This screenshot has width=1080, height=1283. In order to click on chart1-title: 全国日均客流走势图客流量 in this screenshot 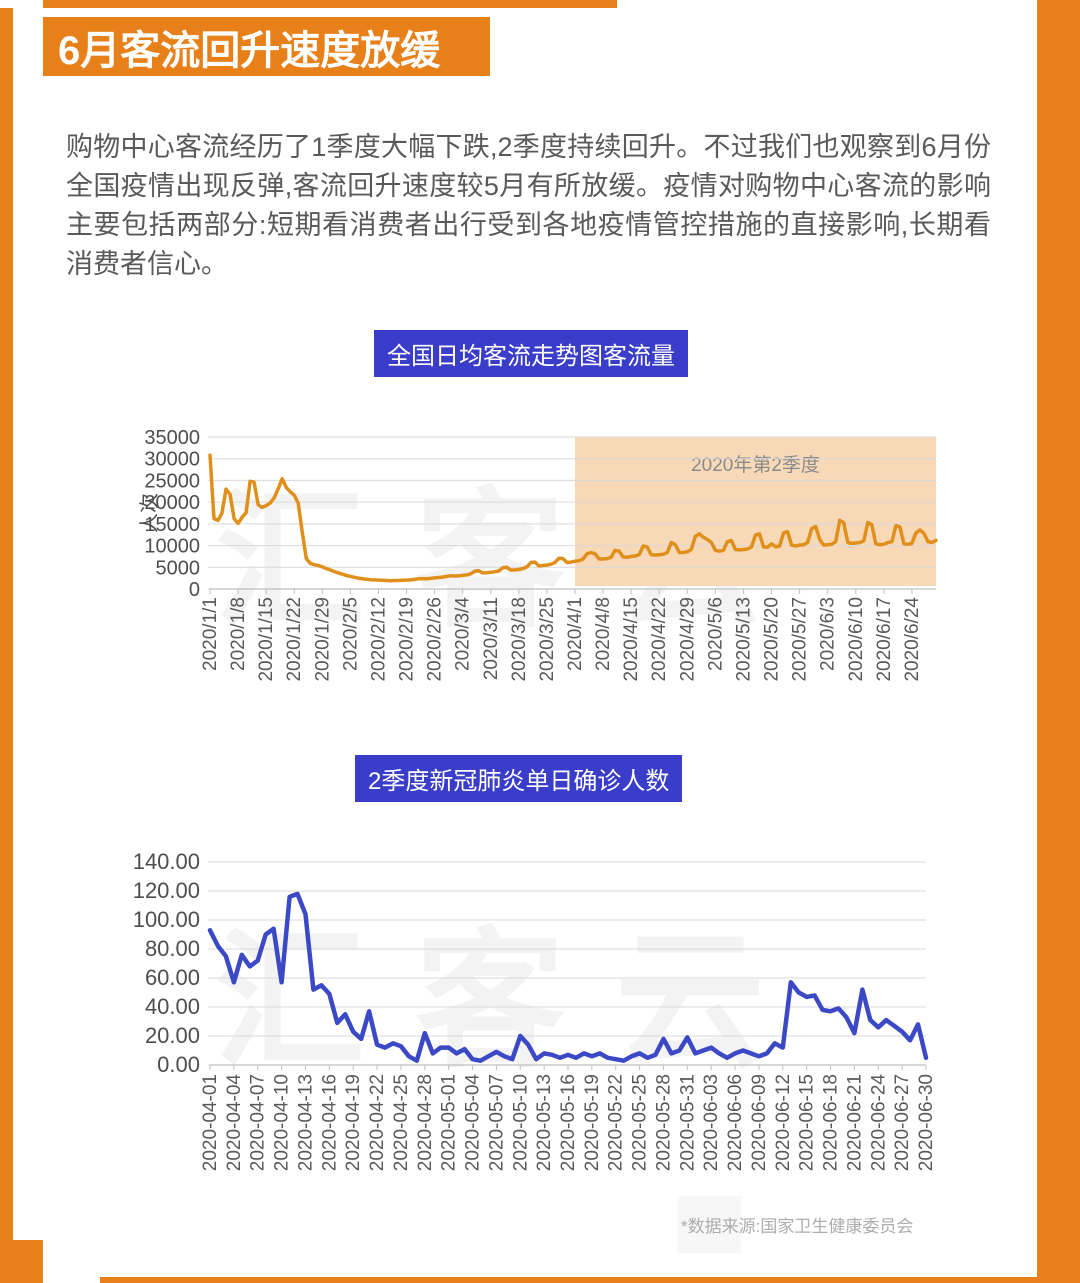, I will do `click(531, 356)`.